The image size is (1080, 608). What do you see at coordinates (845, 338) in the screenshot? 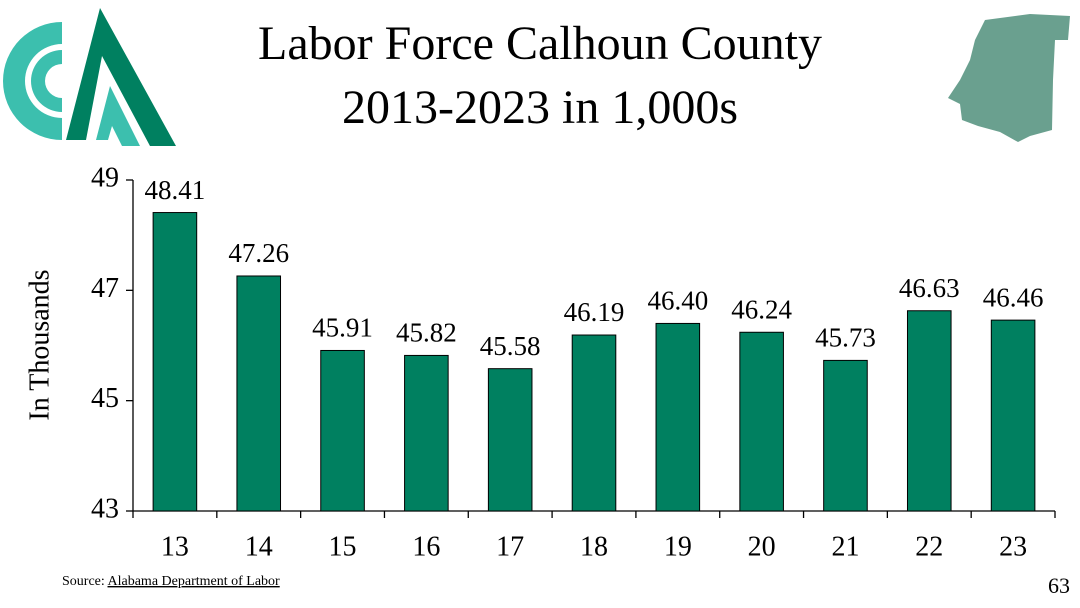
I see `data-label: 45.73` at bounding box center [845, 338].